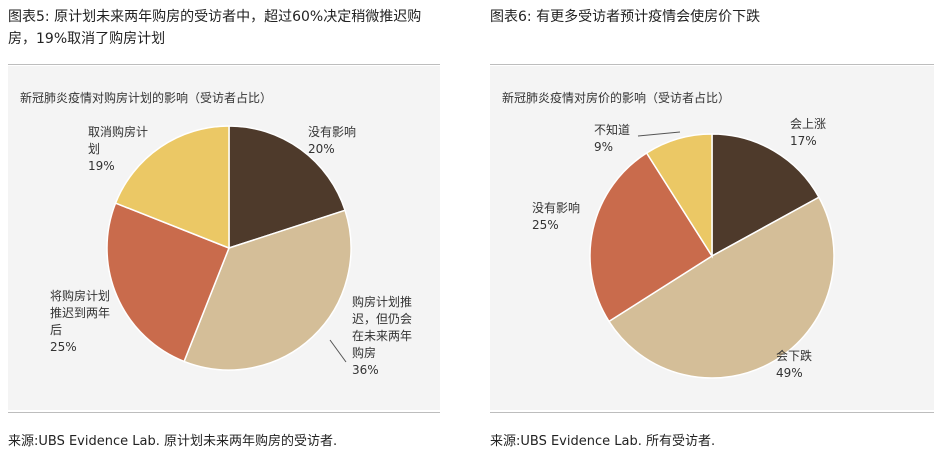  What do you see at coordinates (808, 123) in the screenshot?
I see `chart6-label-line: 会上涨` at bounding box center [808, 123].